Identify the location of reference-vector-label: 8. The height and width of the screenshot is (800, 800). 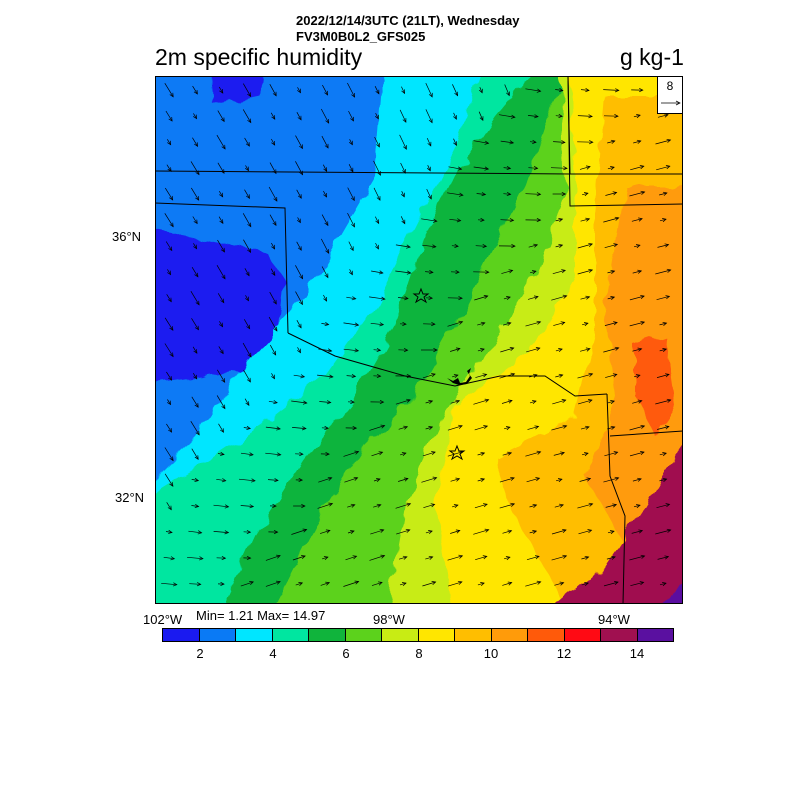
(670, 86).